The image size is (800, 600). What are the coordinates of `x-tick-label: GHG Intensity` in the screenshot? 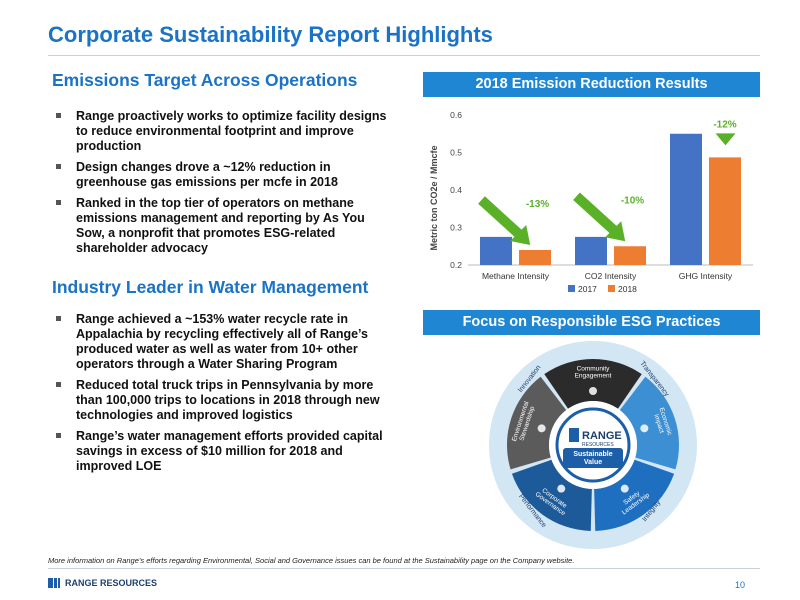 It's located at (706, 276).